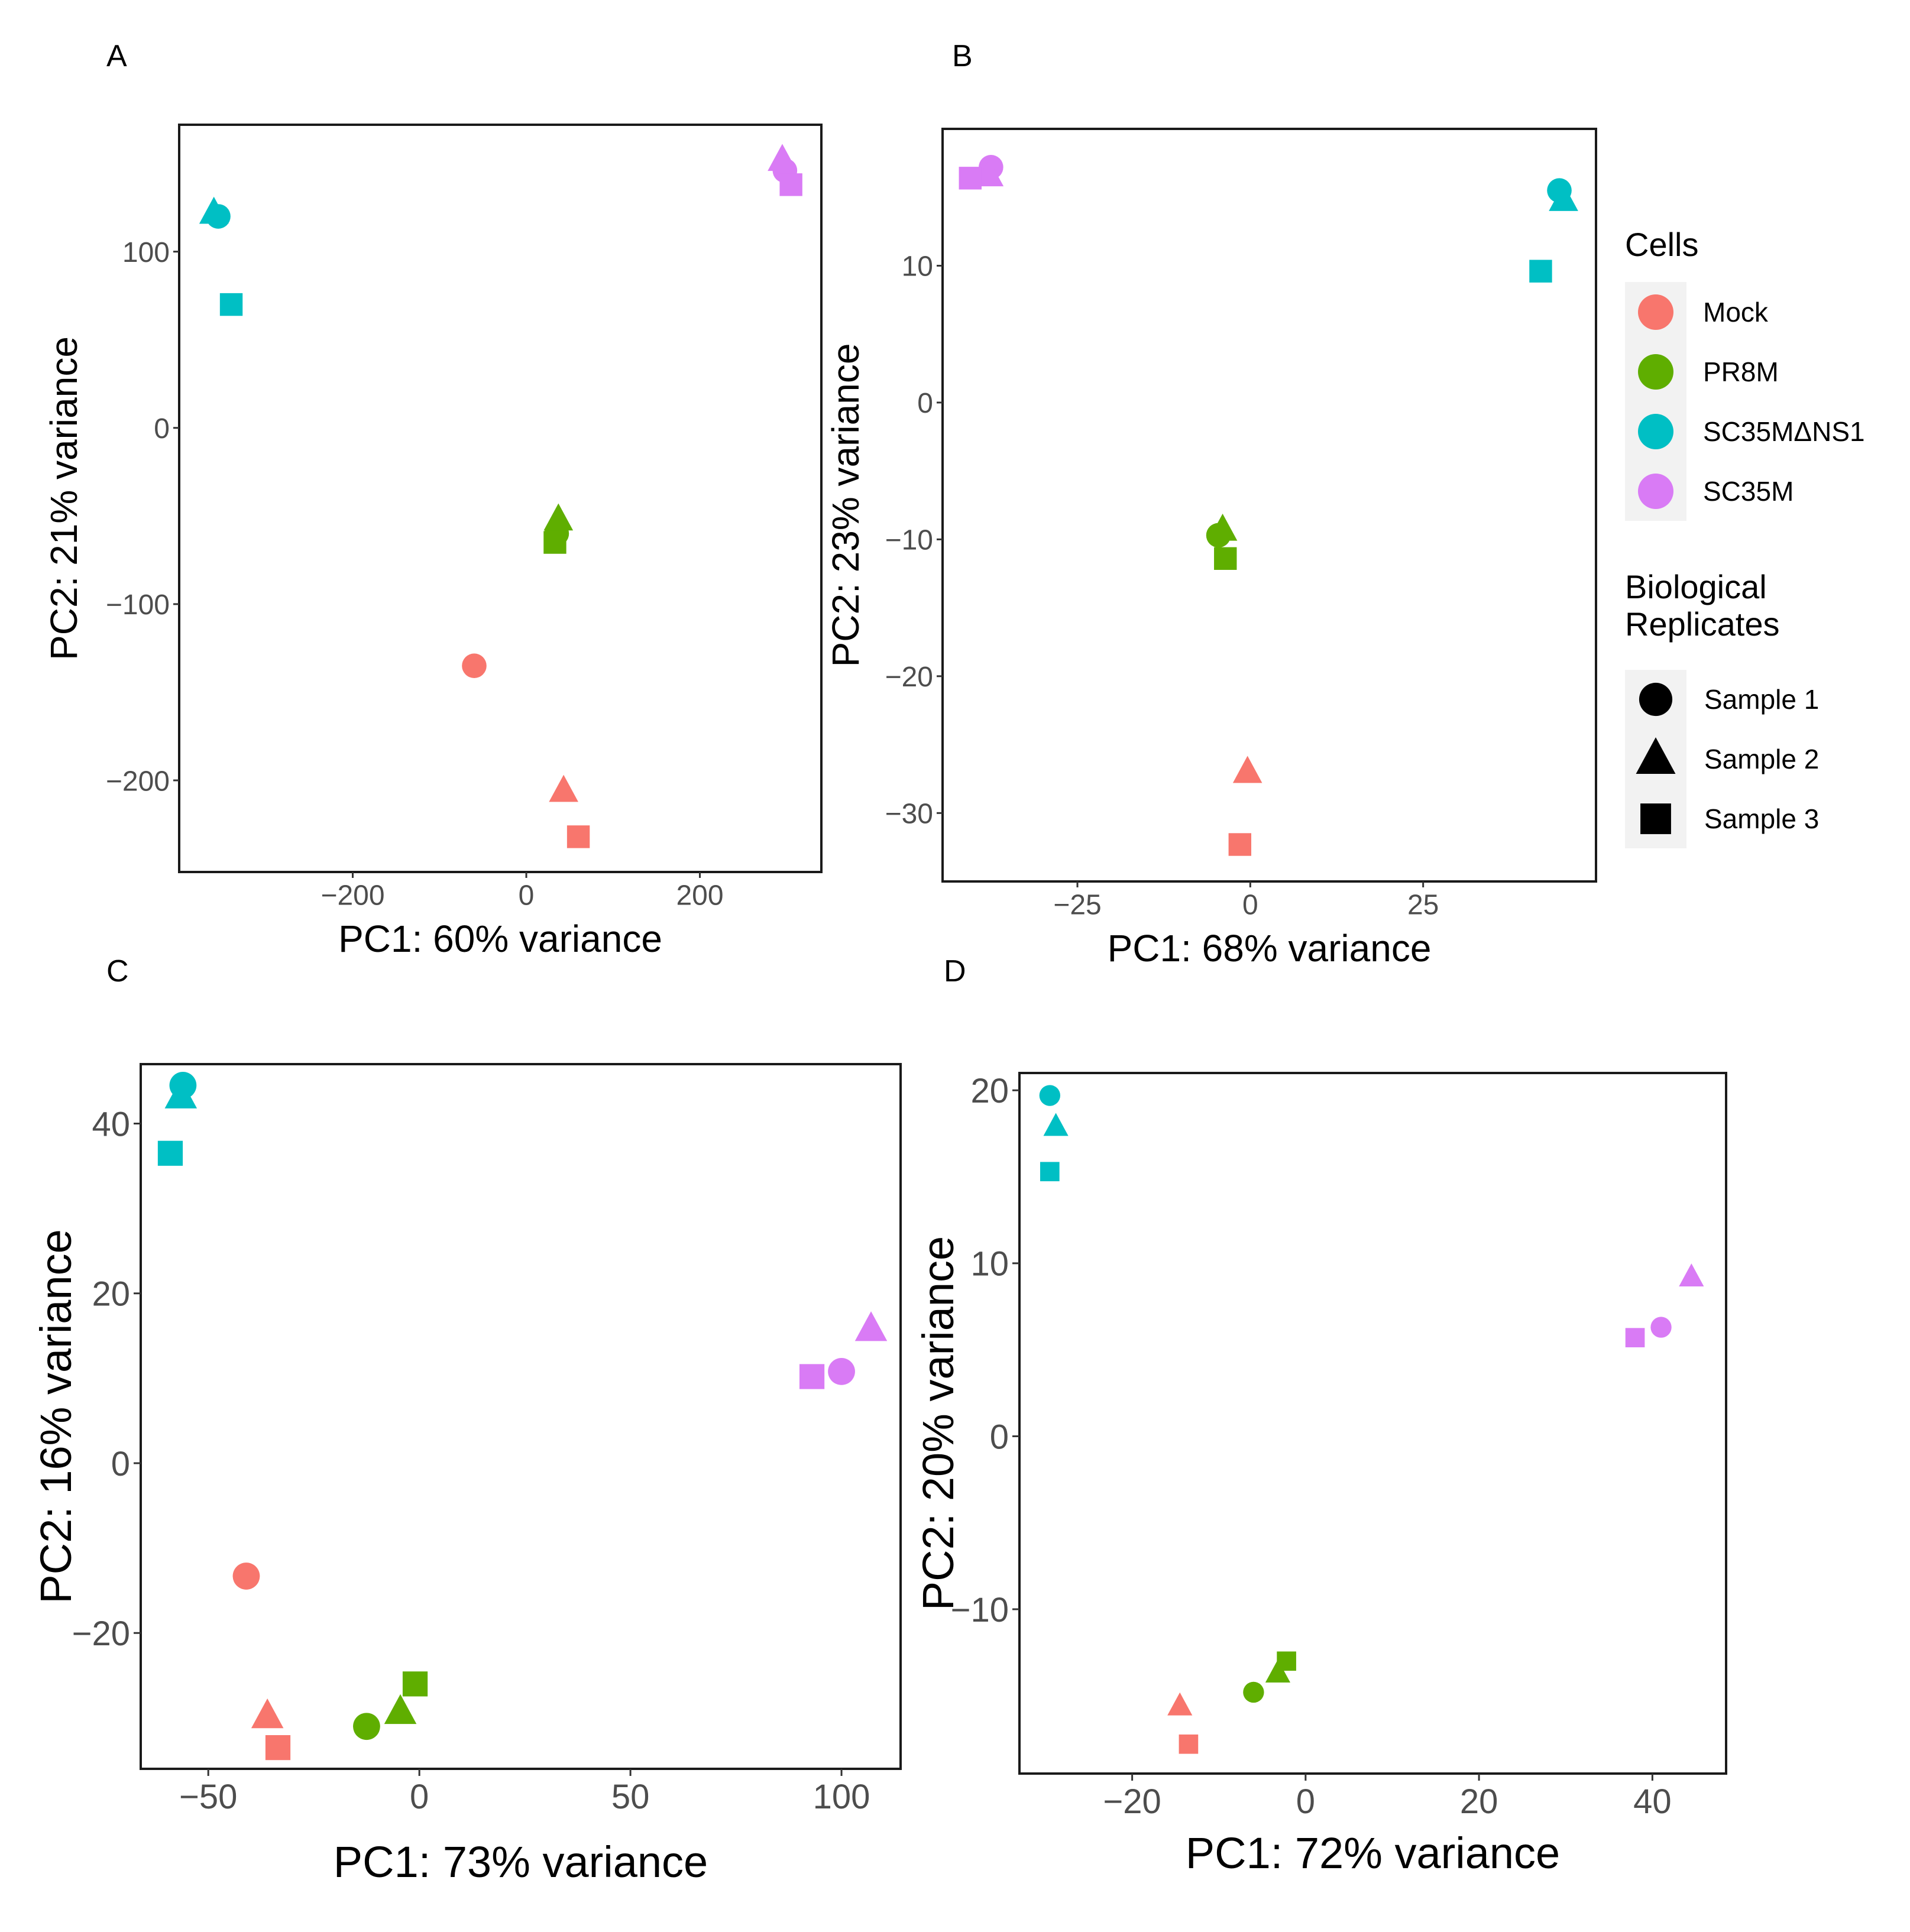 Image resolution: width=1910 pixels, height=1932 pixels. Describe the element at coordinates (1736, 312) in the screenshot. I see `legend-label-mock: Mock` at that location.